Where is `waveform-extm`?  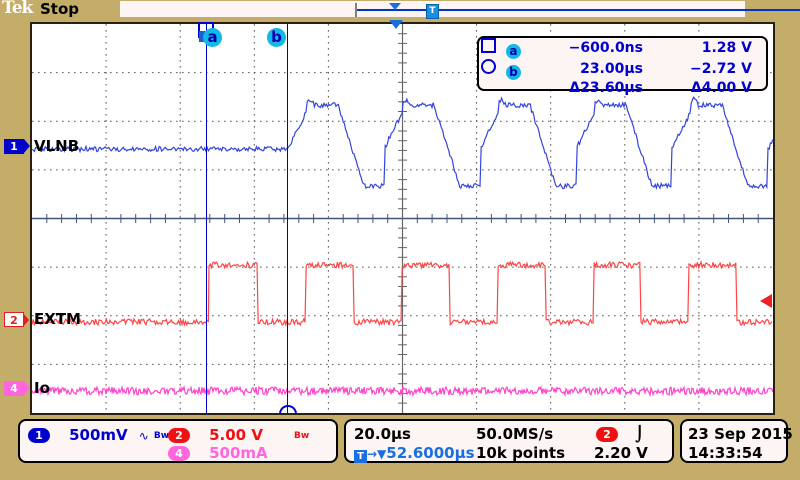
waveform-extm is located at coordinates (402, 293).